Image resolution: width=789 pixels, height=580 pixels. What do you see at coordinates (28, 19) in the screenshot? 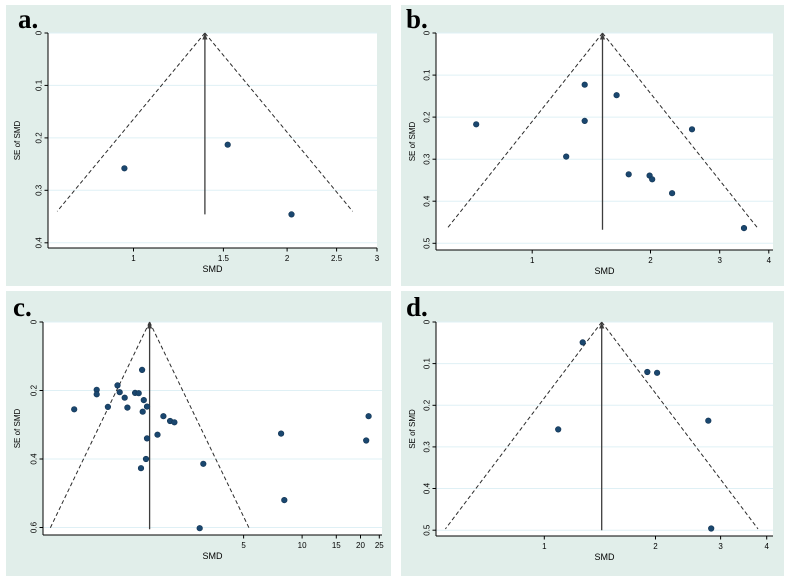
I see `panel-letter-a: a.` at bounding box center [28, 19].